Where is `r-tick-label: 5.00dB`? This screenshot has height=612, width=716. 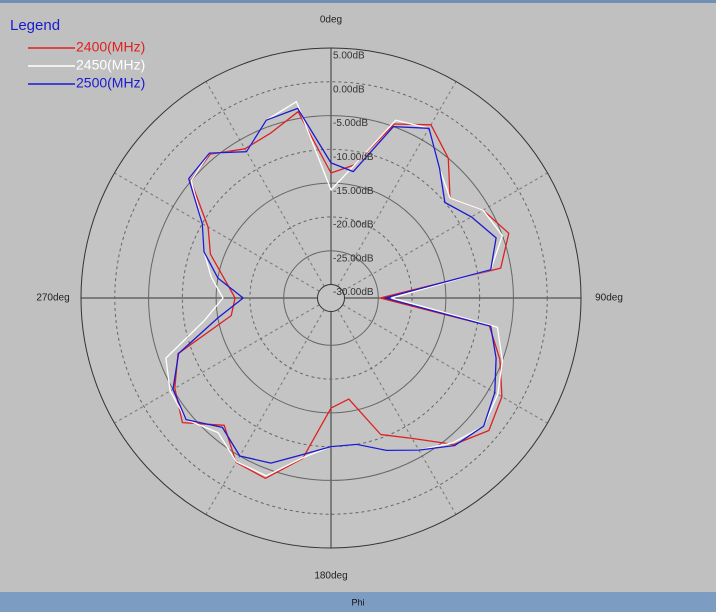
r-tick-label: 5.00dB is located at coordinates (349, 56).